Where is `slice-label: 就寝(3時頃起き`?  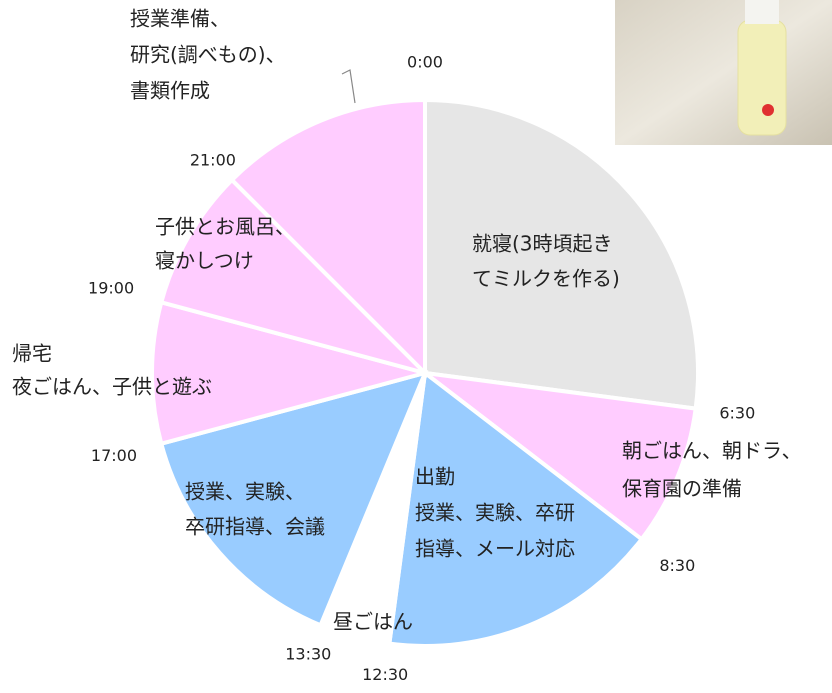 slice-label: 就寝(3時頃起き is located at coordinates (542, 244).